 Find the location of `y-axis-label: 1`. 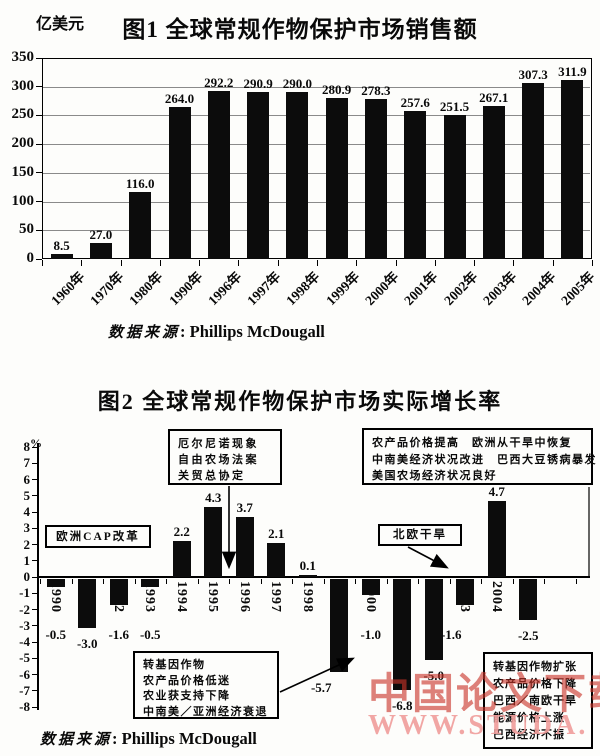

y-axis-label: 1 is located at coordinates (27, 560).